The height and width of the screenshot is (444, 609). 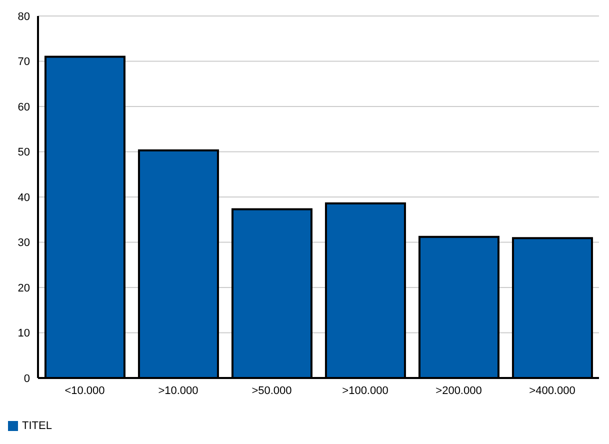 What do you see at coordinates (365, 390) in the screenshot?
I see `x-tick-label: >100.000` at bounding box center [365, 390].